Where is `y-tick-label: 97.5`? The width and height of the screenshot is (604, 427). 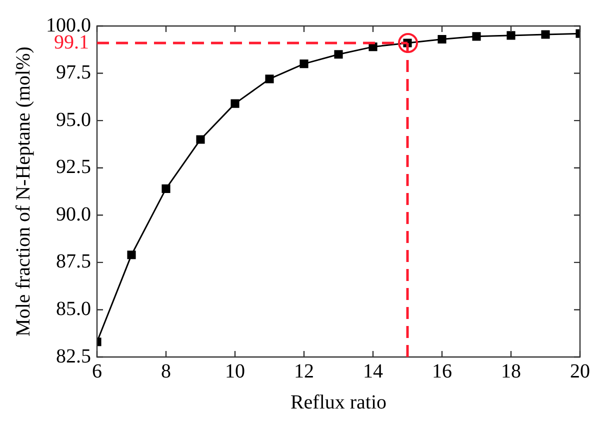 y-tick-label: 97.5 is located at coordinates (73, 73).